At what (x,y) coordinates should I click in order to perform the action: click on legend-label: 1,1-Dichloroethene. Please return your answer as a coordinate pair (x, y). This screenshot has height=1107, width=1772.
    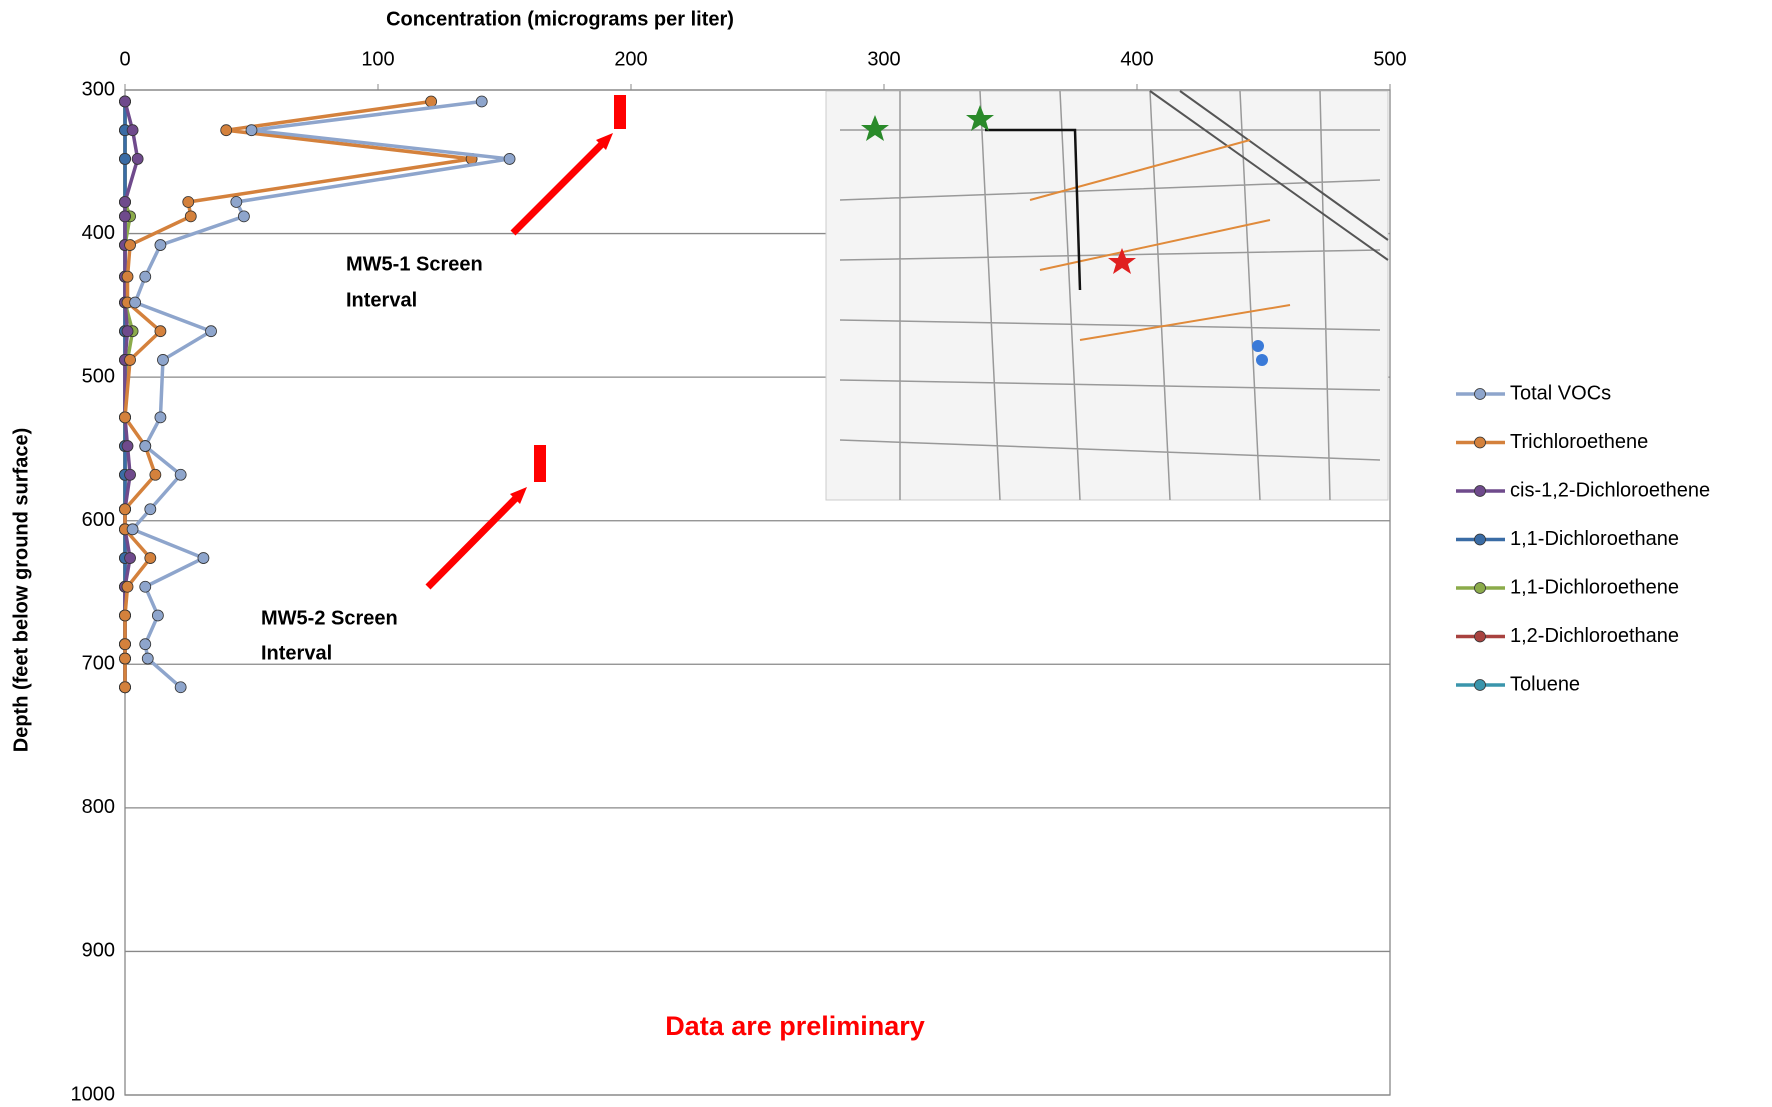
    Looking at the image, I should click on (1594, 587).